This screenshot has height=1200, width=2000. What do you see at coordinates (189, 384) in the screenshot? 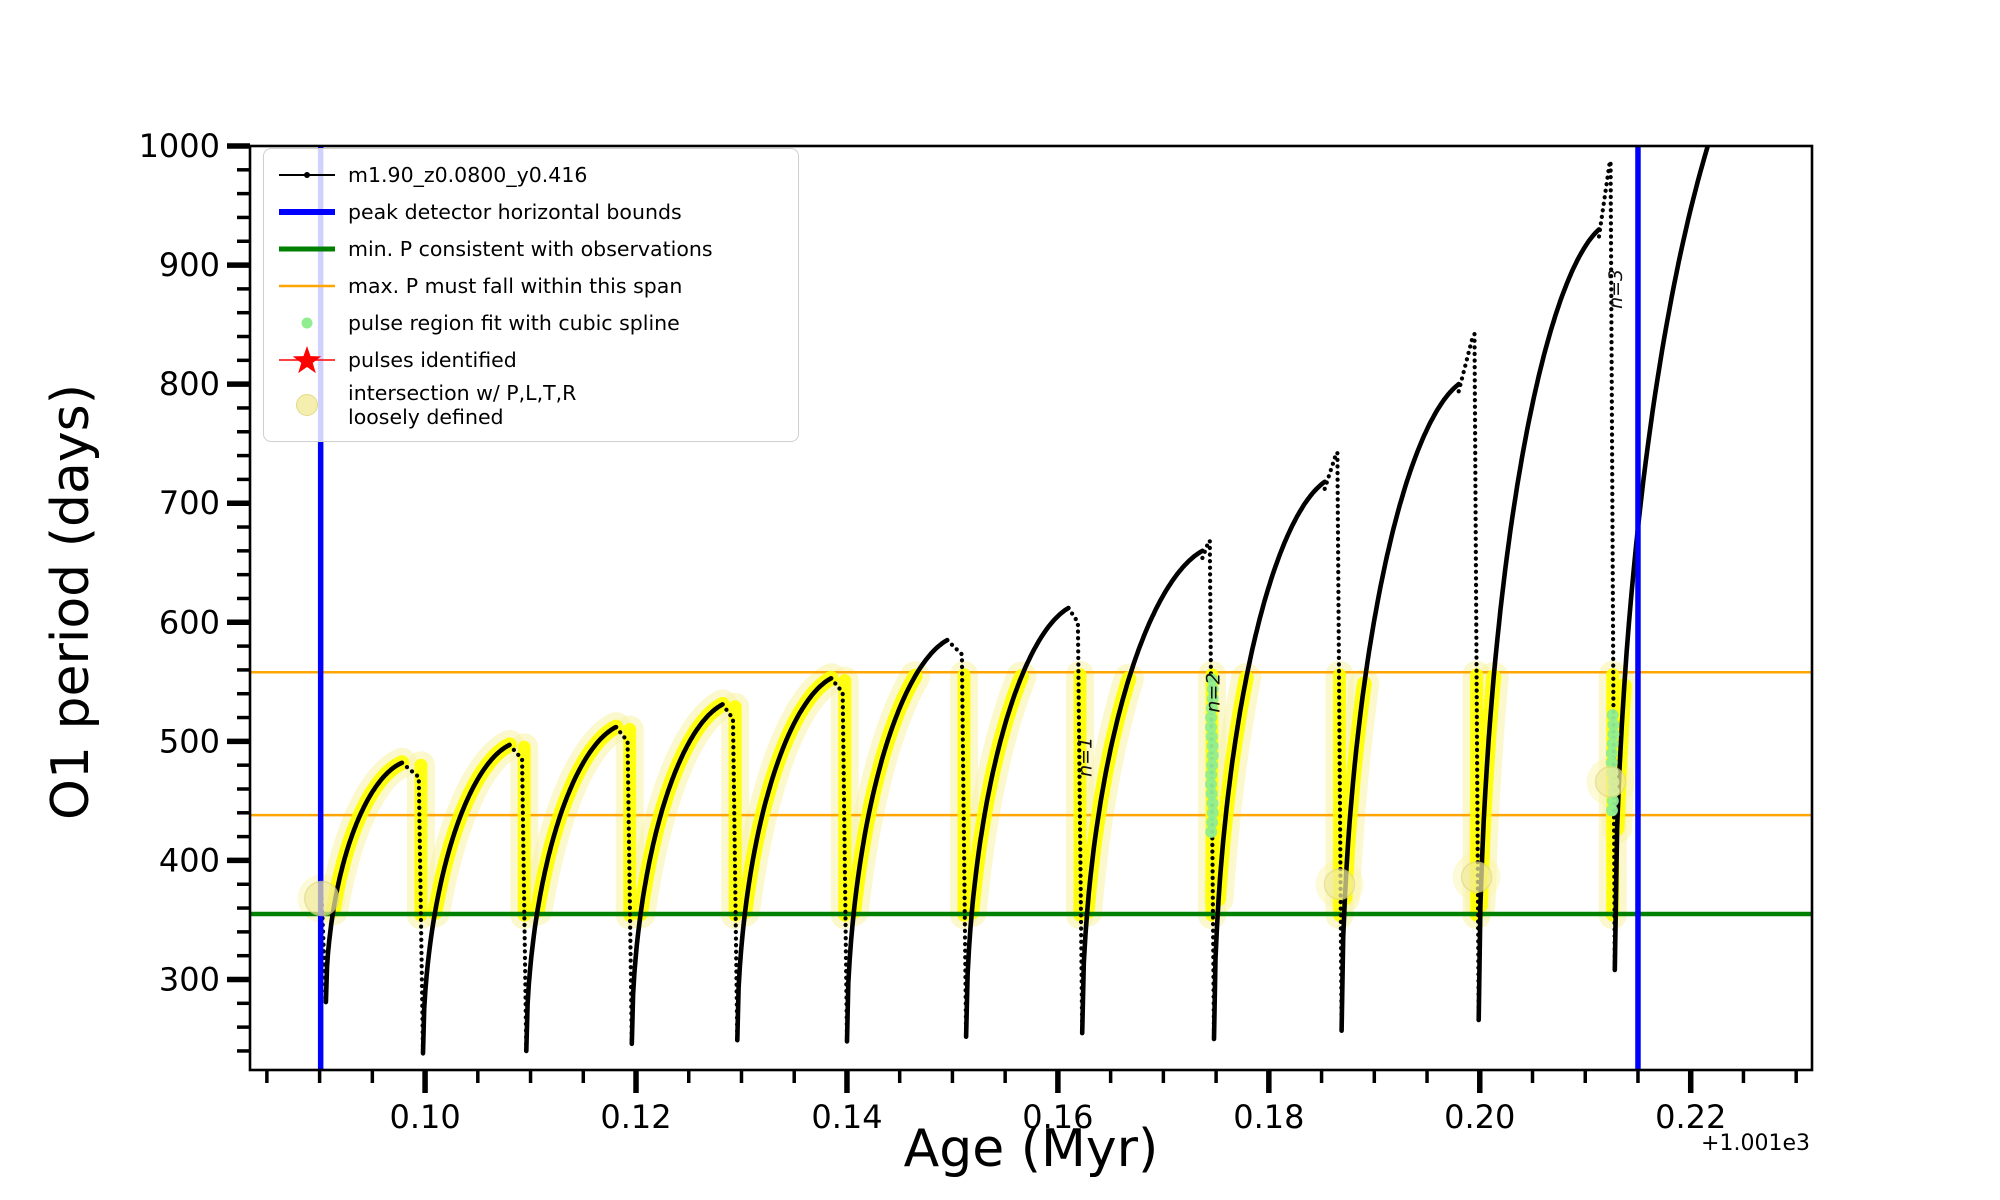
I see `svg-text: 800` at bounding box center [189, 384].